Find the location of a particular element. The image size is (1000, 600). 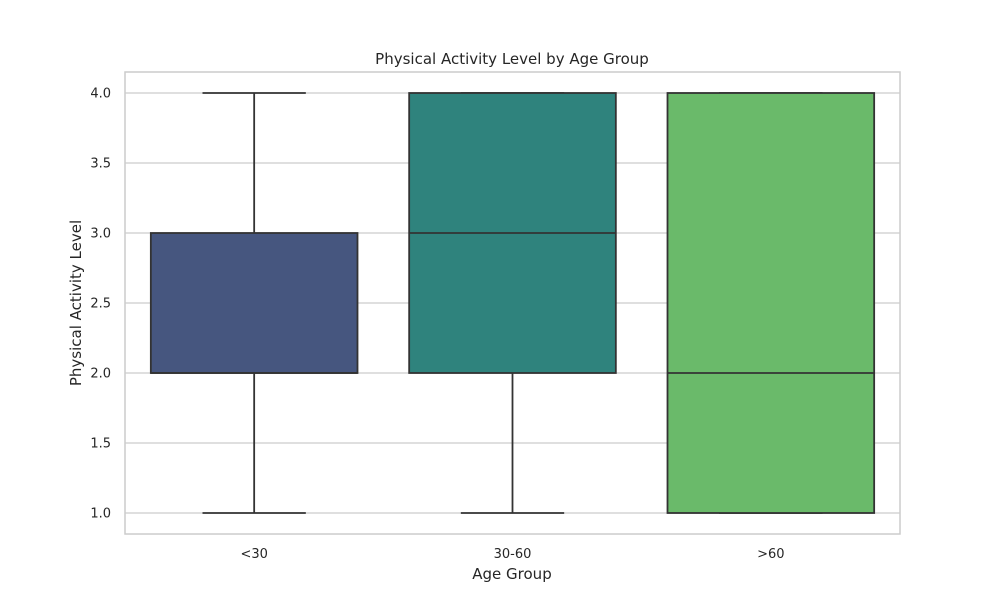

y-tick-label: 4.0 is located at coordinates (100, 94).